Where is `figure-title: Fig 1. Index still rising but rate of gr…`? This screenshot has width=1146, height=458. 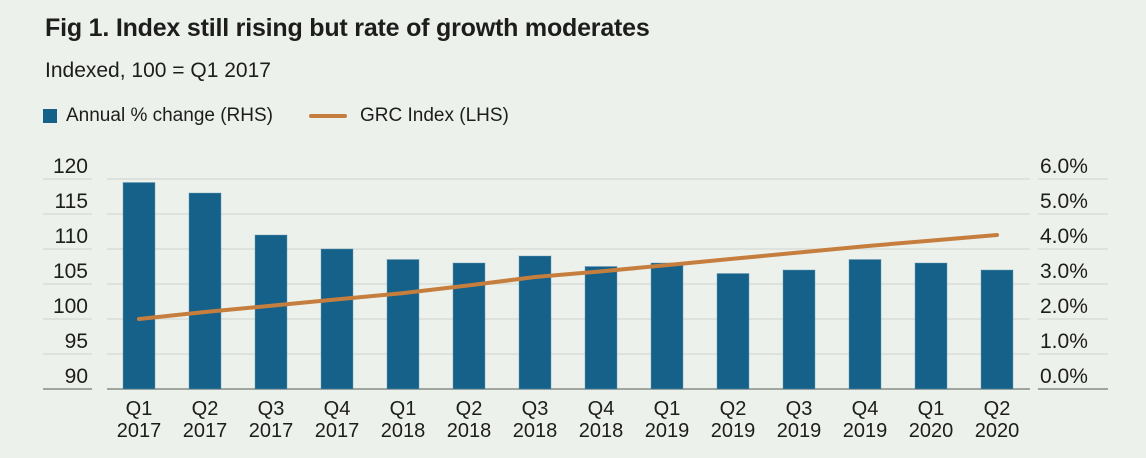 figure-title: Fig 1. Index still rising but rate of gr… is located at coordinates (347, 28).